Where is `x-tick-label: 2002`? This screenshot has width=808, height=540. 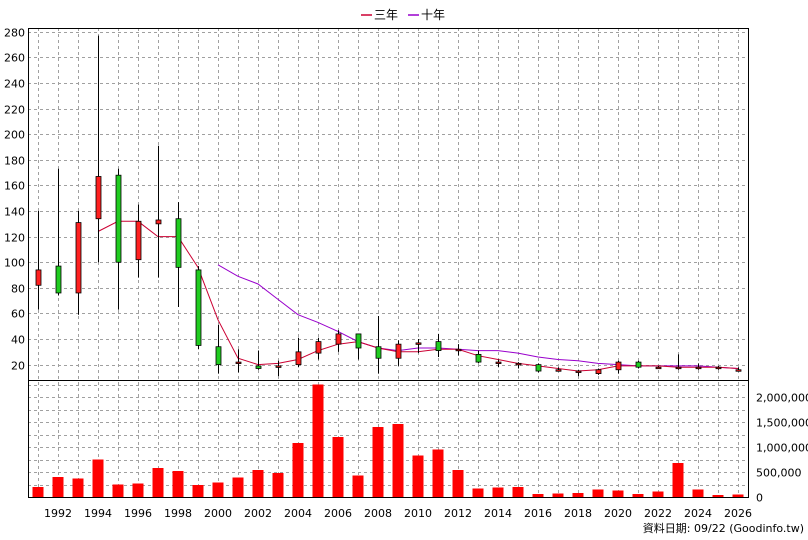
x-tick-label: 2002 is located at coordinates (258, 513).